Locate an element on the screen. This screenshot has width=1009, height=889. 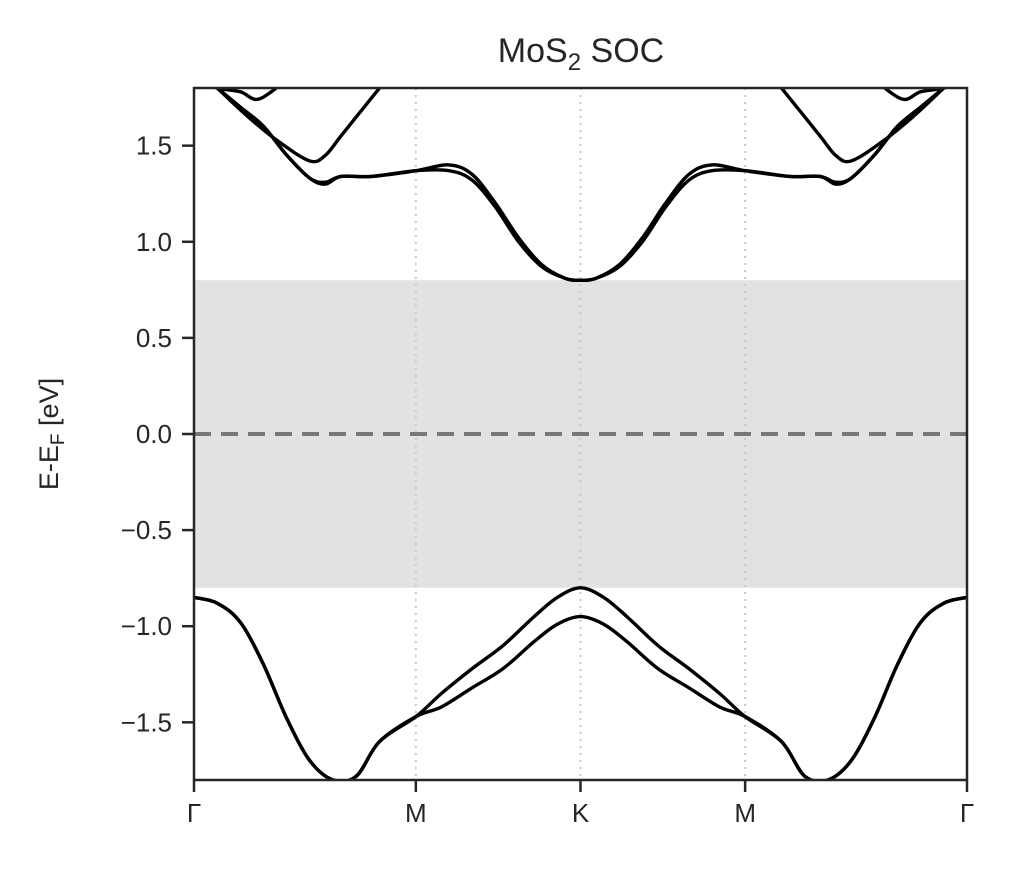
chart-title: MoS2 SOC is located at coordinates (581, 54).